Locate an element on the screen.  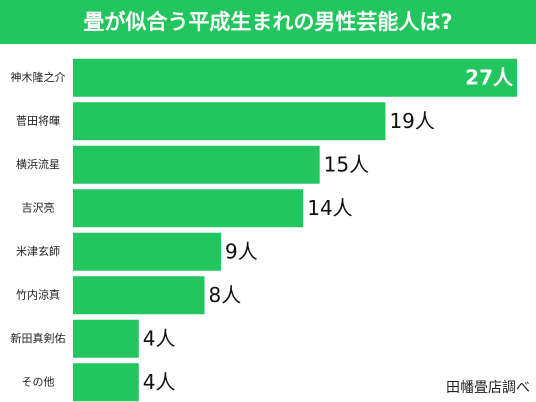
value-label: 19人 is located at coordinates (411, 121).